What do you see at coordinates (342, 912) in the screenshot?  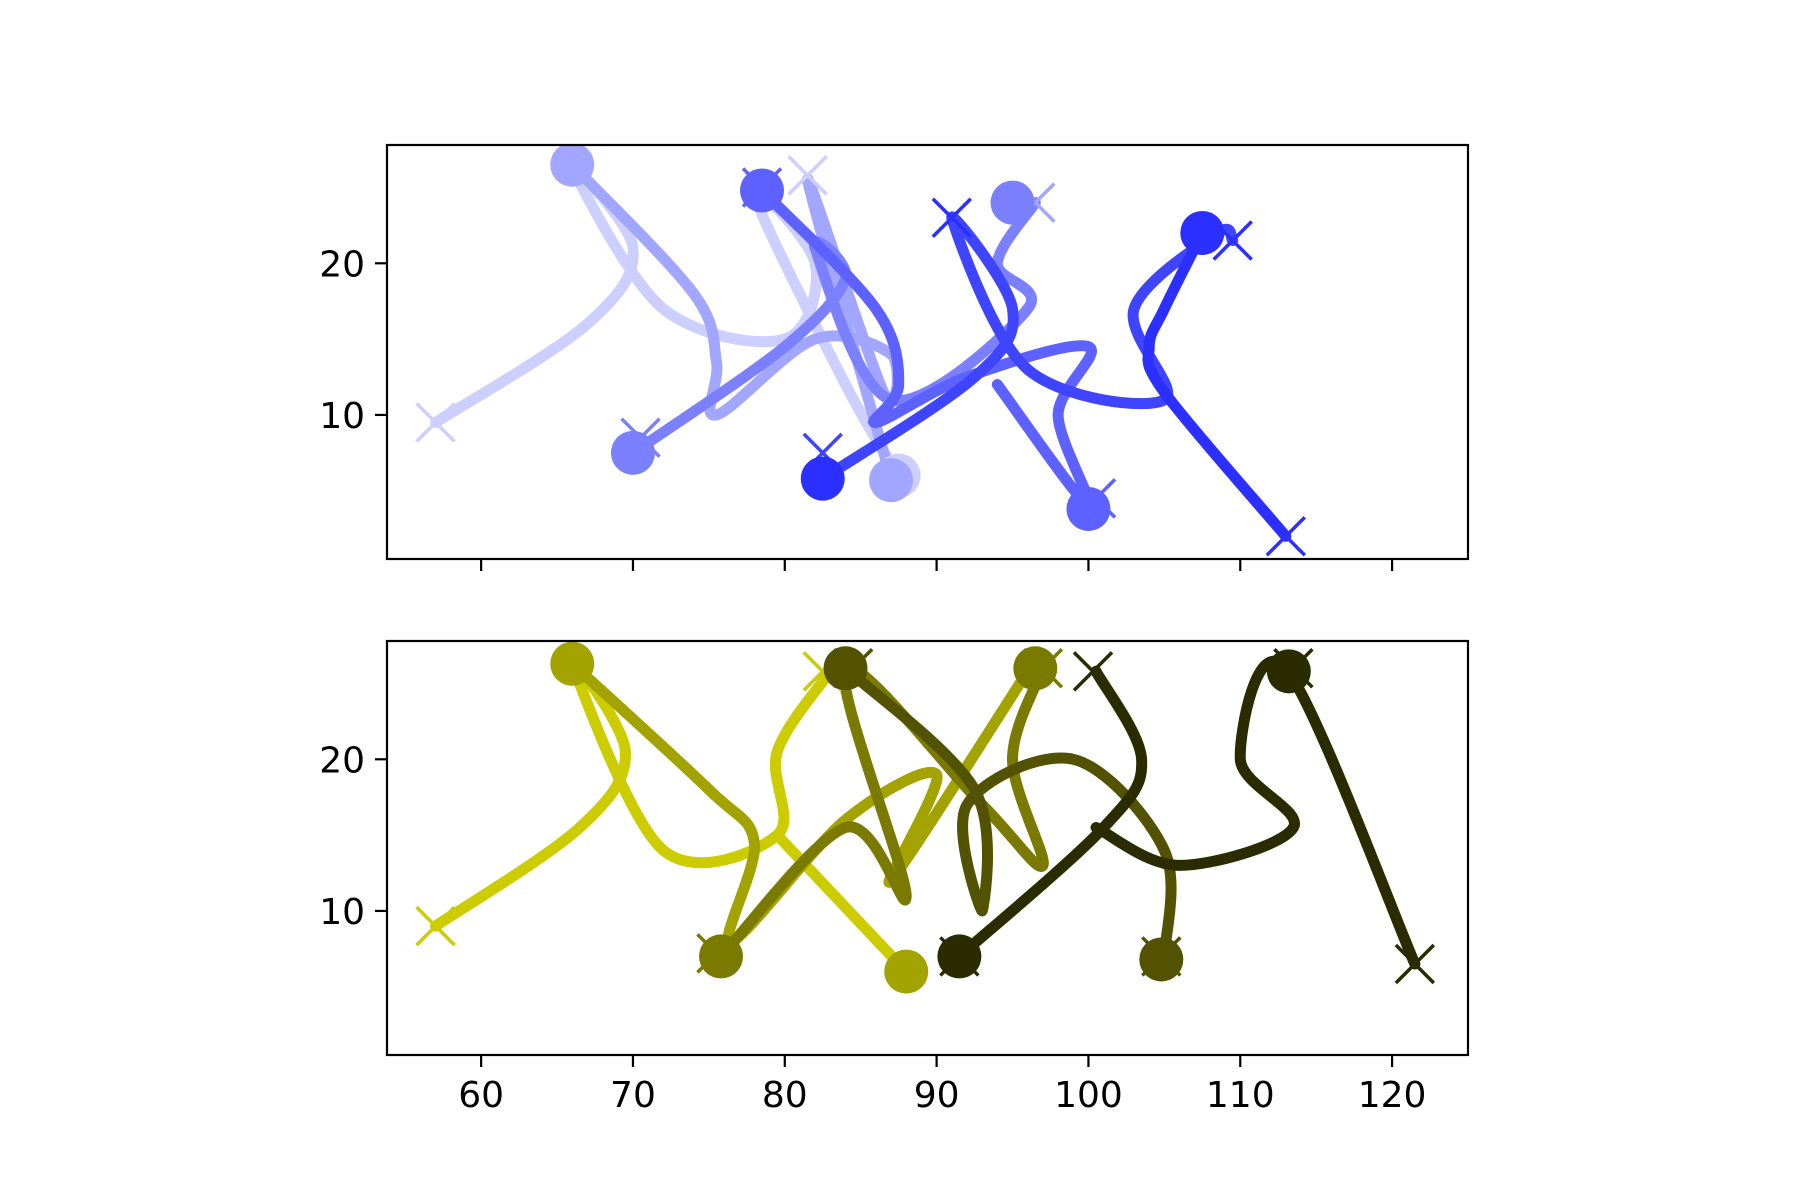 I see `bottom-ytick-label-10: 10` at bounding box center [342, 912].